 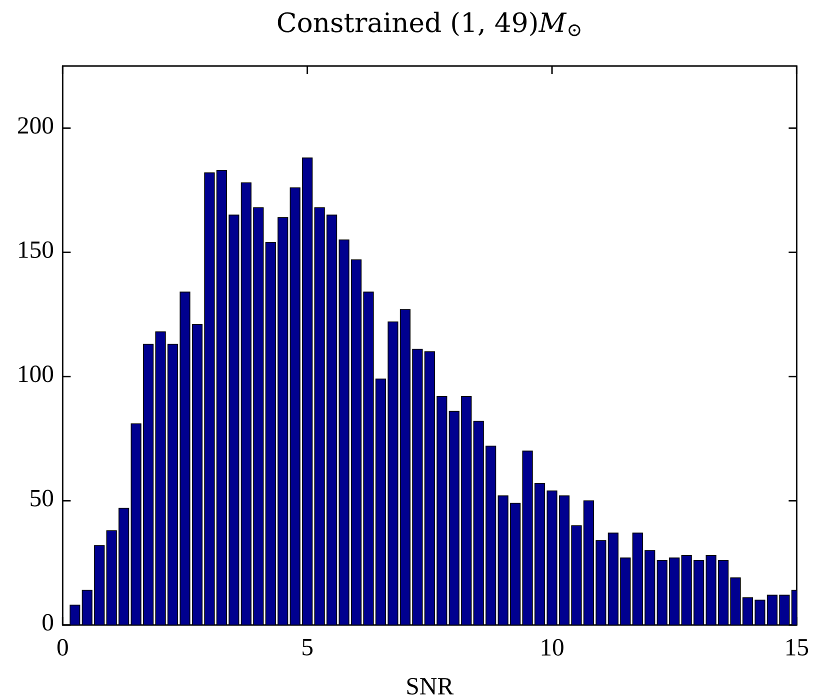 I want to click on y-tick-label: 150, so click(x=36, y=249).